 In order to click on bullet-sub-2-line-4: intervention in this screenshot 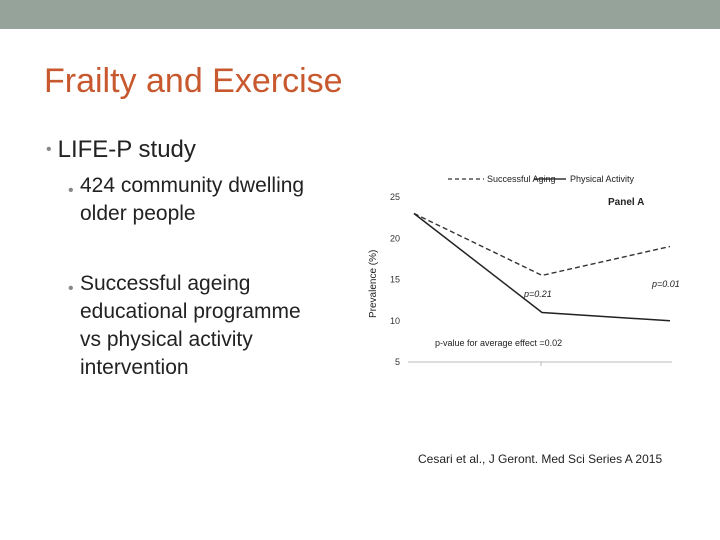, I will do `click(134, 367)`.